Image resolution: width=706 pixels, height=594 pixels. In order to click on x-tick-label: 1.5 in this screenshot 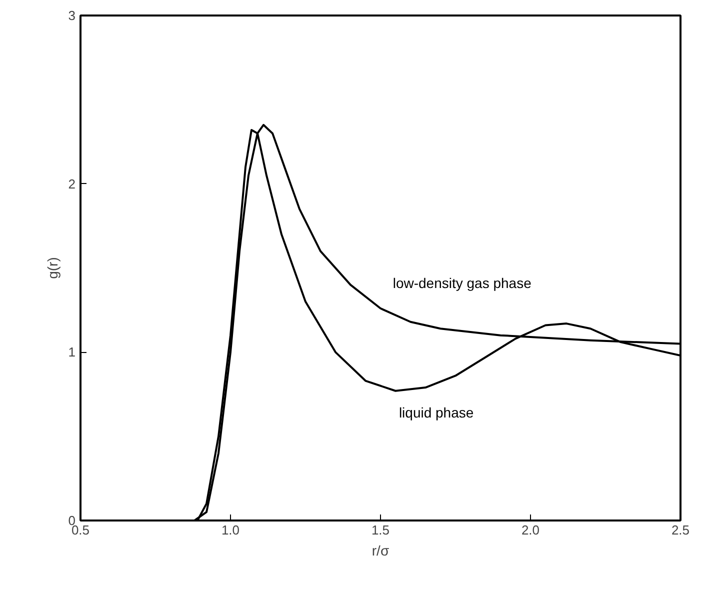, I will do `click(380, 530)`.